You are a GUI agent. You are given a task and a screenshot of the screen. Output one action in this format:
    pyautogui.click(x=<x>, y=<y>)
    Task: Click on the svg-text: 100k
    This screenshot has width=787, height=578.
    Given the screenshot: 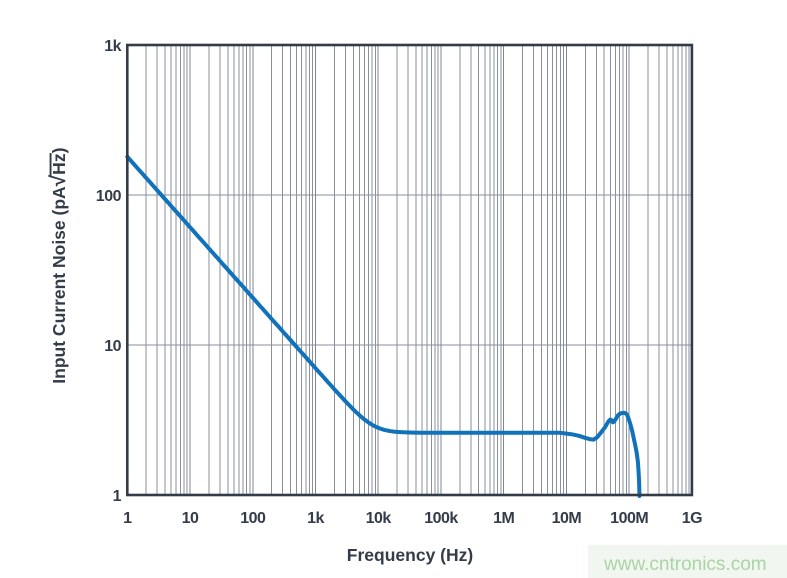 What is the action you would take?
    pyautogui.click(x=441, y=518)
    